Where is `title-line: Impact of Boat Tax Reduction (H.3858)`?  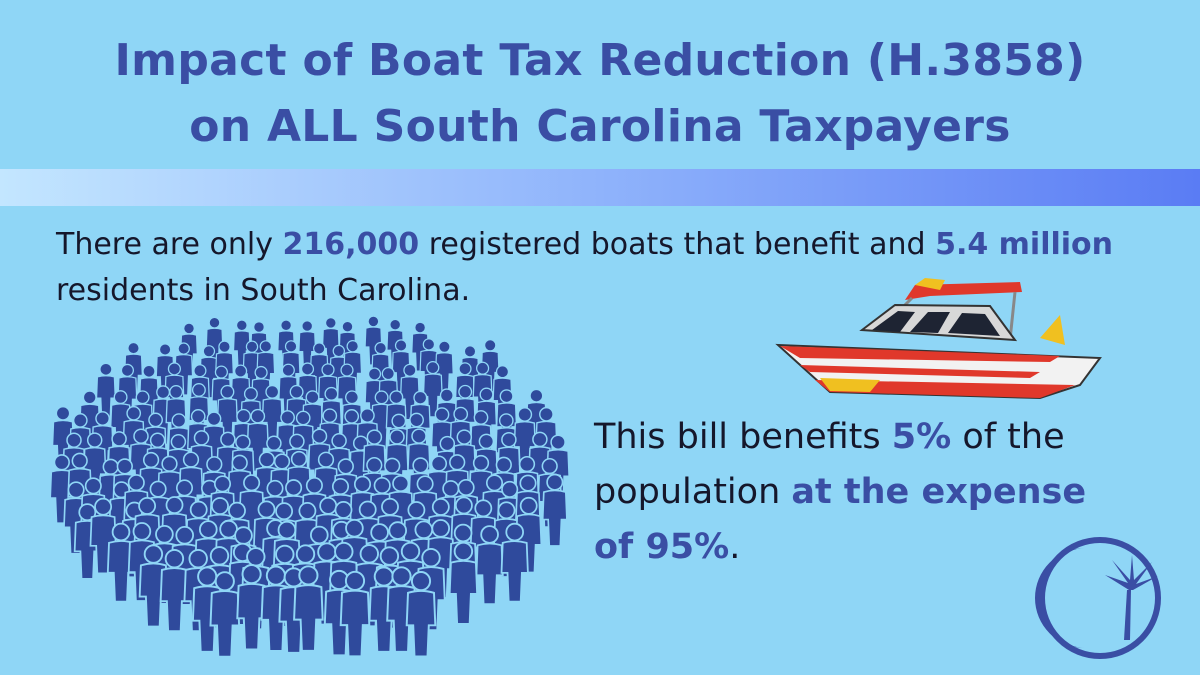 title-line: Impact of Boat Tax Reduction (H.3858) is located at coordinates (600, 60).